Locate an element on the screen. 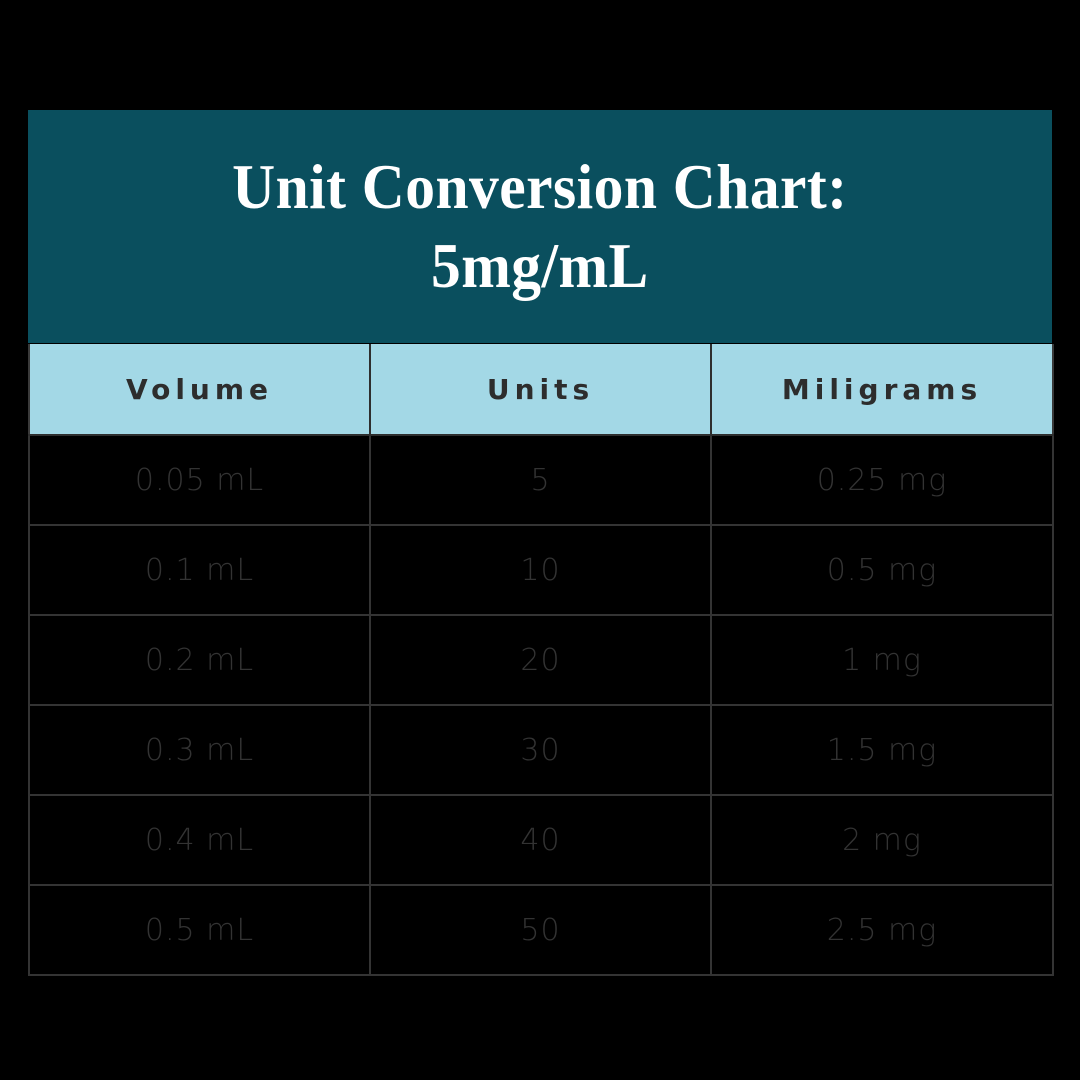  table-row: 0.2 mL 20 1 mg is located at coordinates (541, 660).